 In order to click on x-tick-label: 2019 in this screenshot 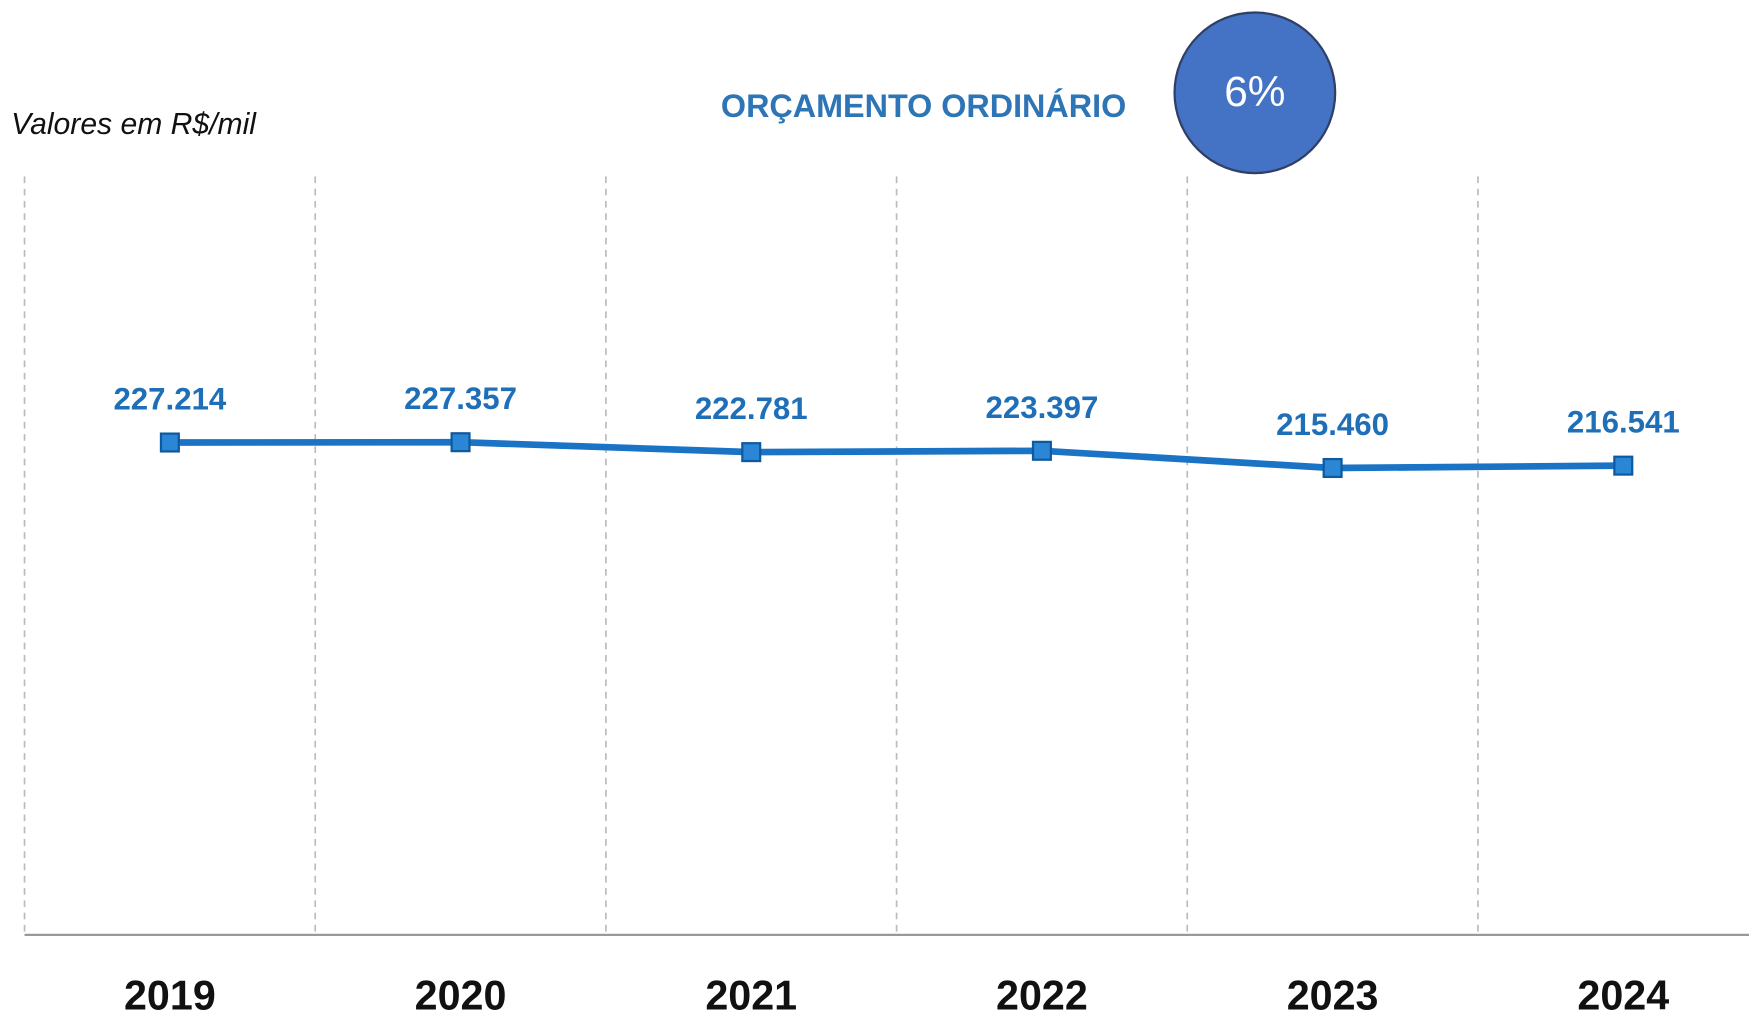, I will do `click(170, 995)`.